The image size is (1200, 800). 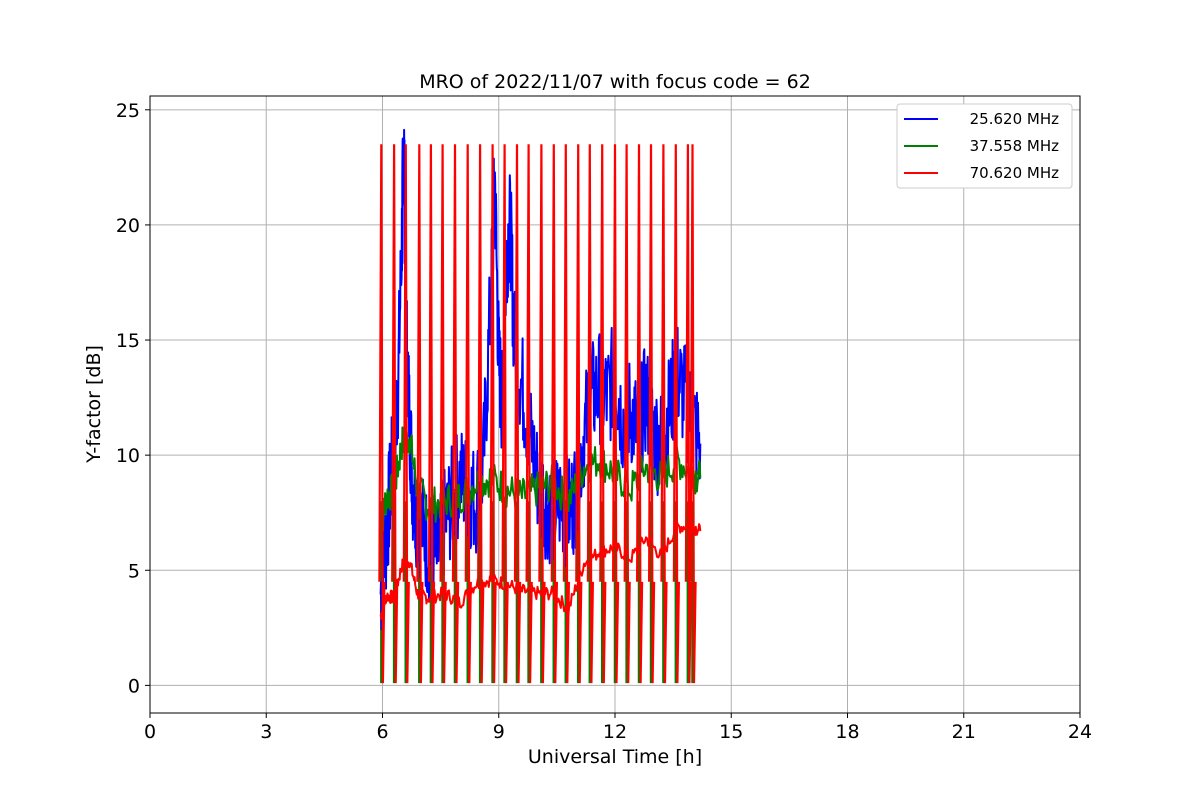 What do you see at coordinates (731, 732) in the screenshot?
I see `x-tick-label: 15` at bounding box center [731, 732].